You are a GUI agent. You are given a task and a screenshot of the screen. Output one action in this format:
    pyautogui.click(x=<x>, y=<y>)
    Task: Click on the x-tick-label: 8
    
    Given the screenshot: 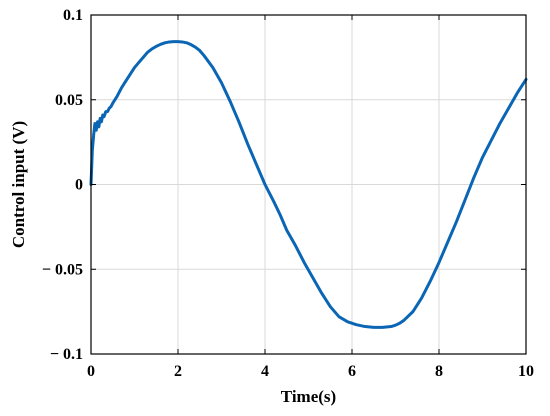 What is the action you would take?
    pyautogui.click(x=439, y=371)
    